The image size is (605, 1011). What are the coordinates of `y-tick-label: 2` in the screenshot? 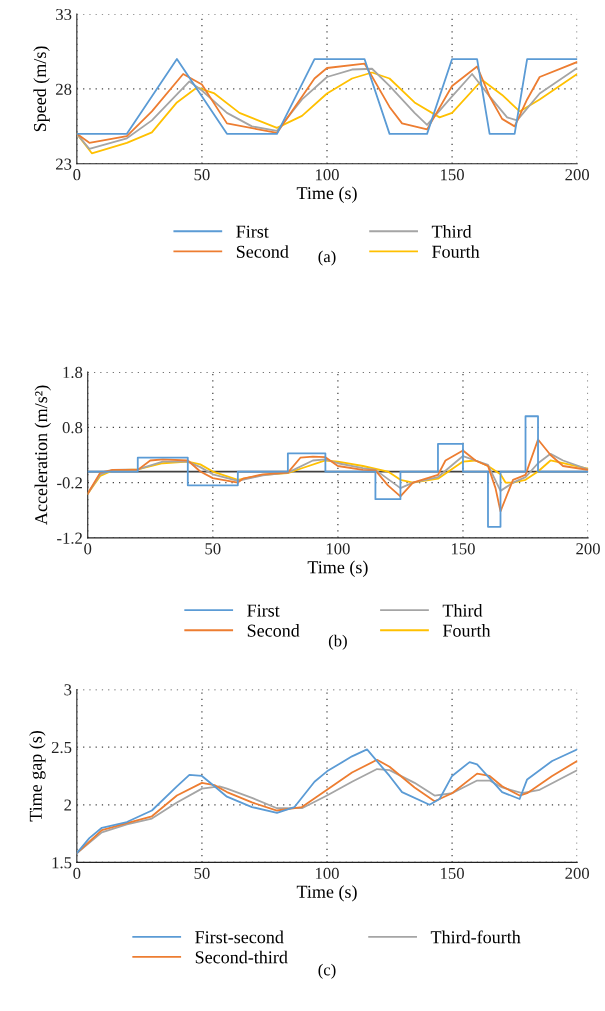 It's located at (68, 805).